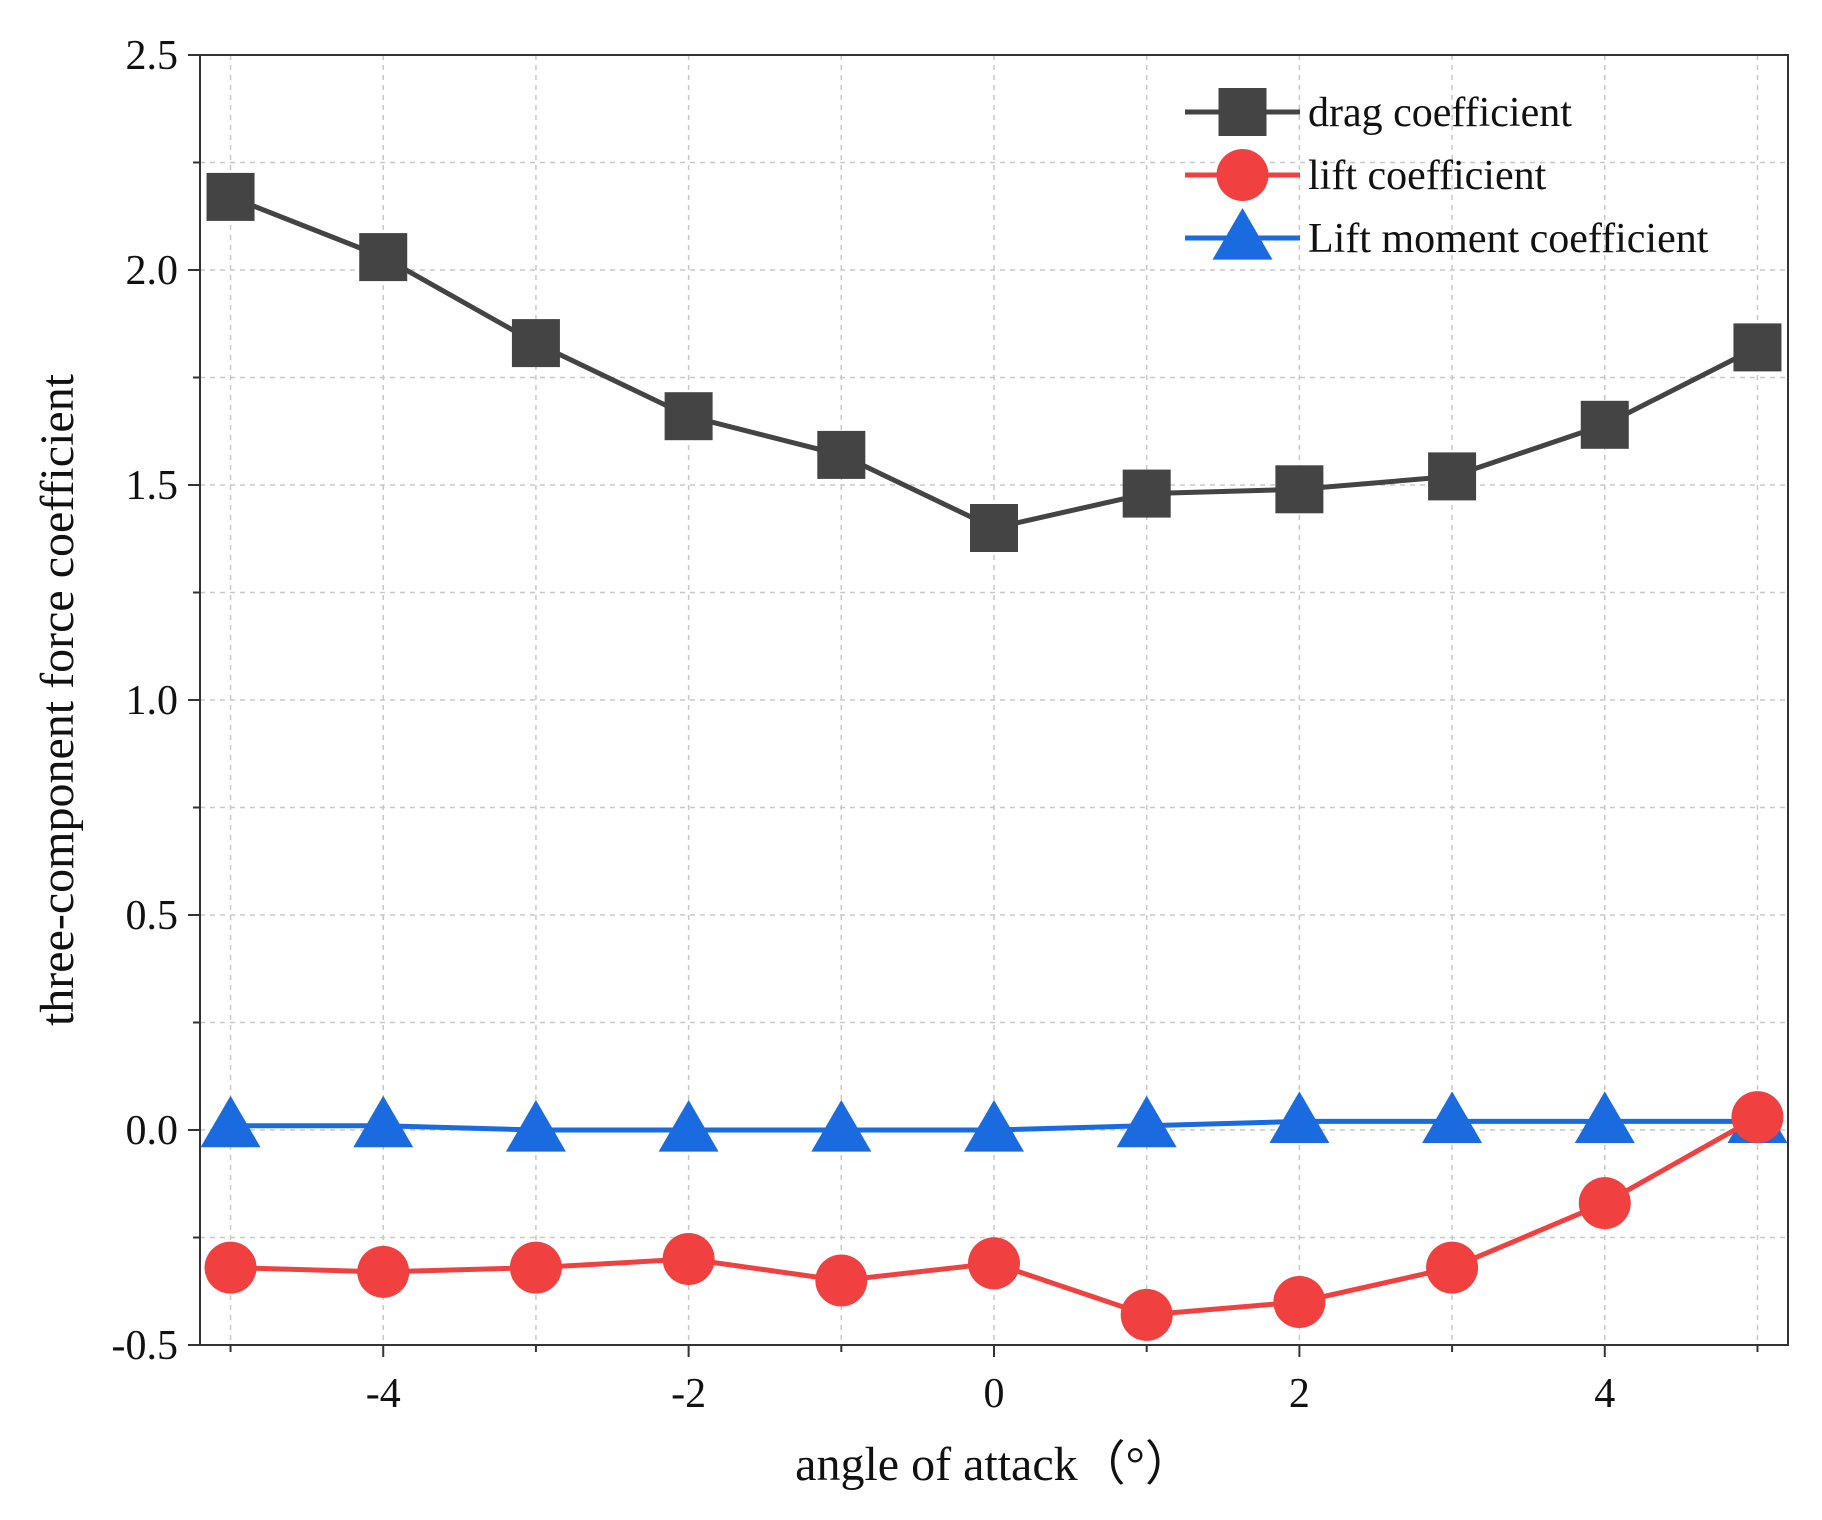  I want to click on series-circle, so click(994, 1216).